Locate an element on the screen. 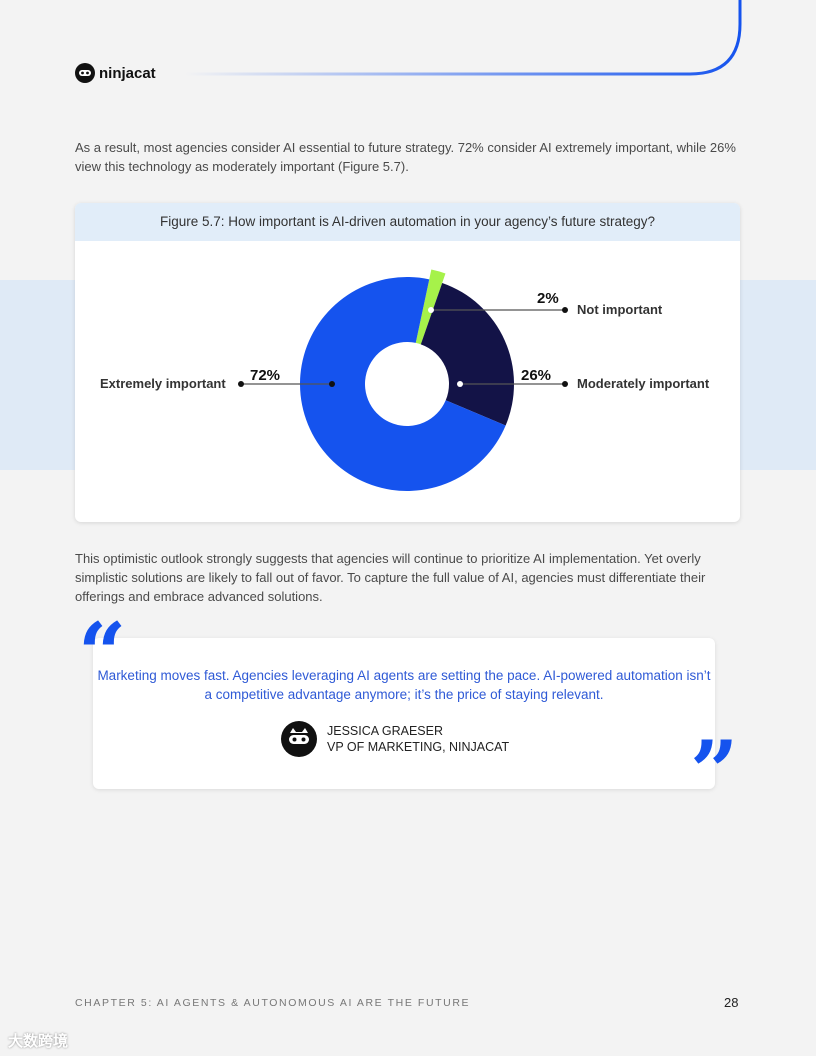  header-decoration-line is located at coordinates (463, 38).